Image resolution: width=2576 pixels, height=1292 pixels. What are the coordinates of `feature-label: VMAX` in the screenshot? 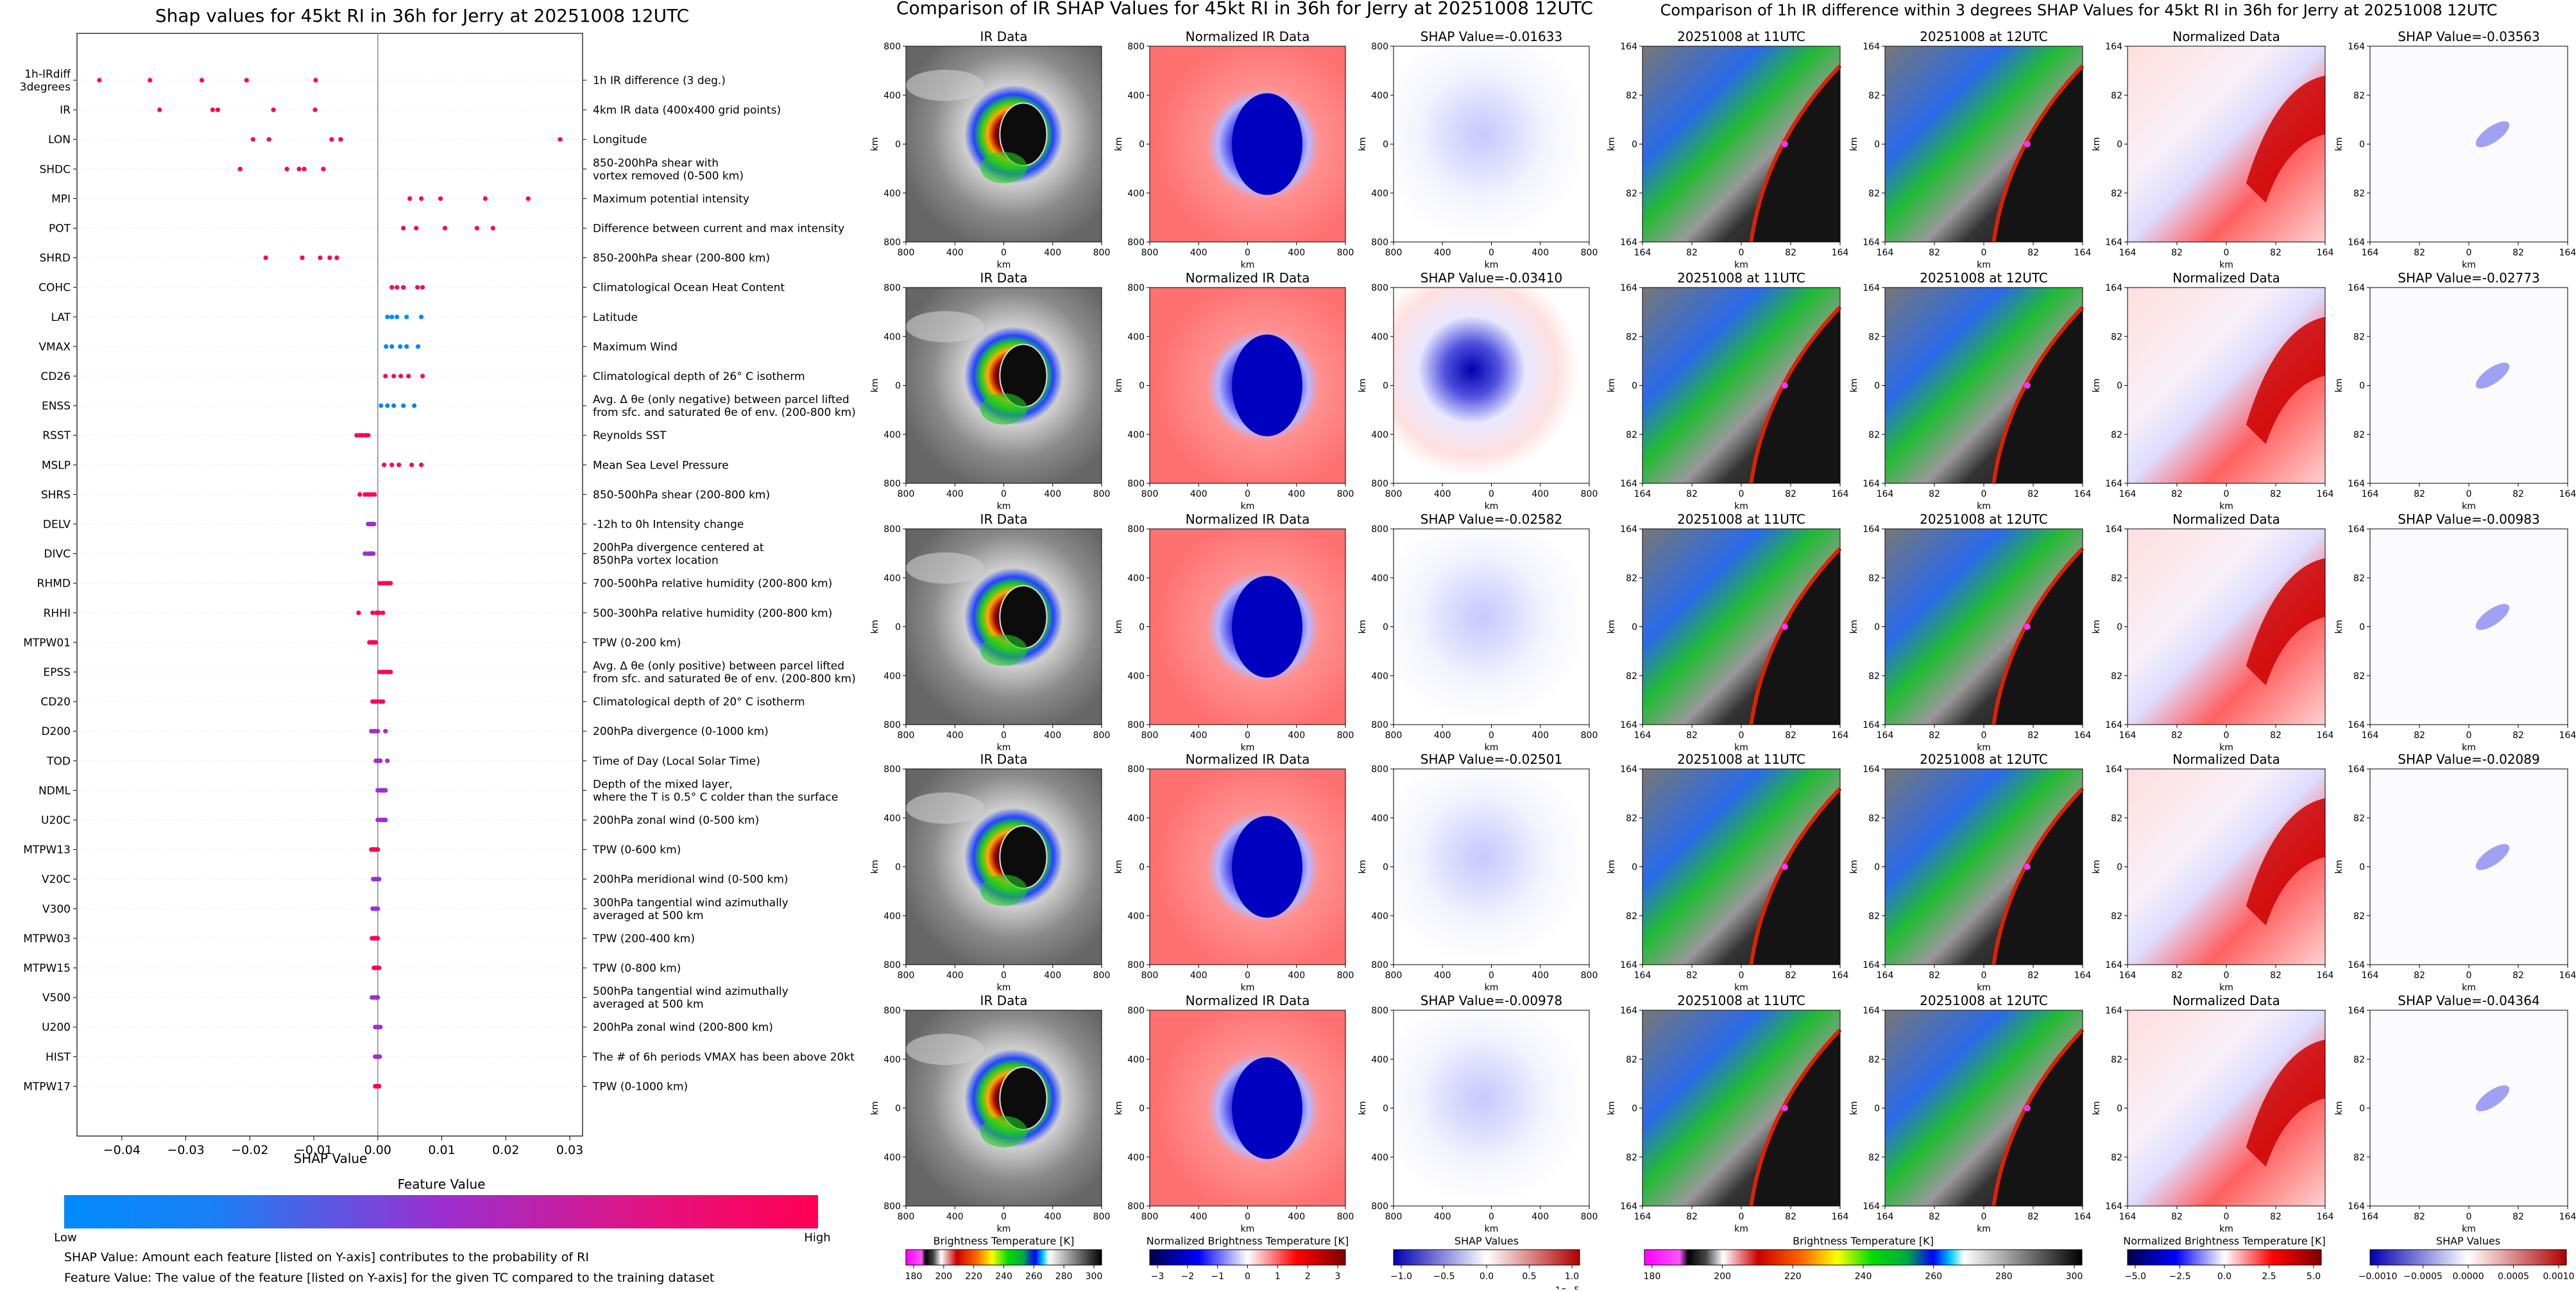 It's located at (54, 347).